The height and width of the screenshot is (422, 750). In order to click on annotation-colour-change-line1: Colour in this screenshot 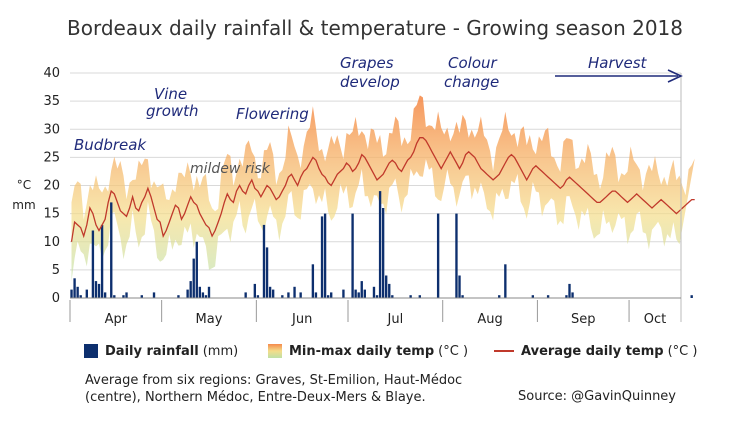, I will do `click(473, 63)`.